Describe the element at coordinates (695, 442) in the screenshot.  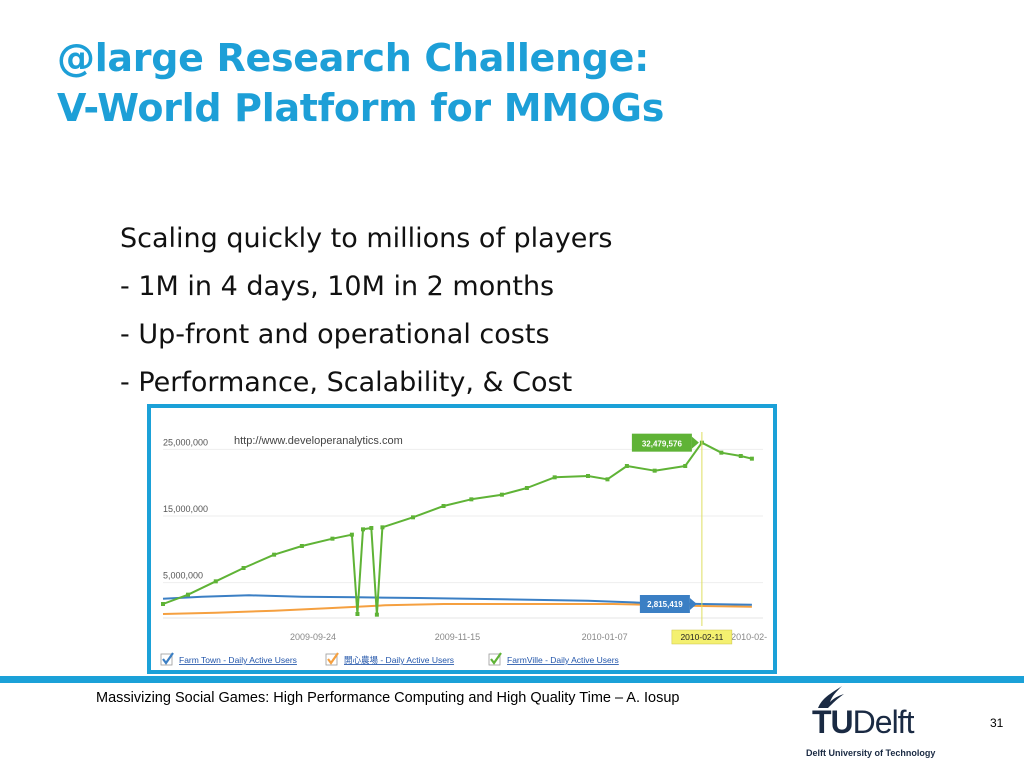
I see `green-callout-pointer` at that location.